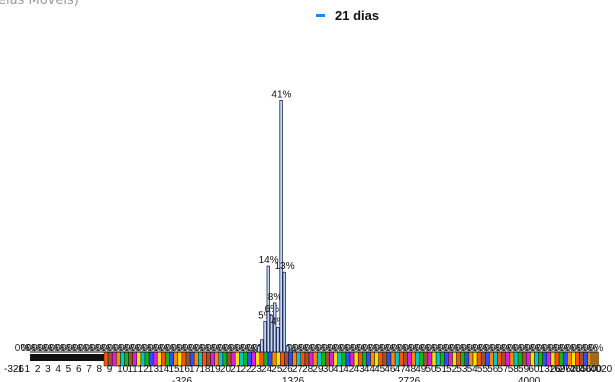  What do you see at coordinates (226, 369) in the screenshot?
I see `x-tick-label: 20` at bounding box center [226, 369].